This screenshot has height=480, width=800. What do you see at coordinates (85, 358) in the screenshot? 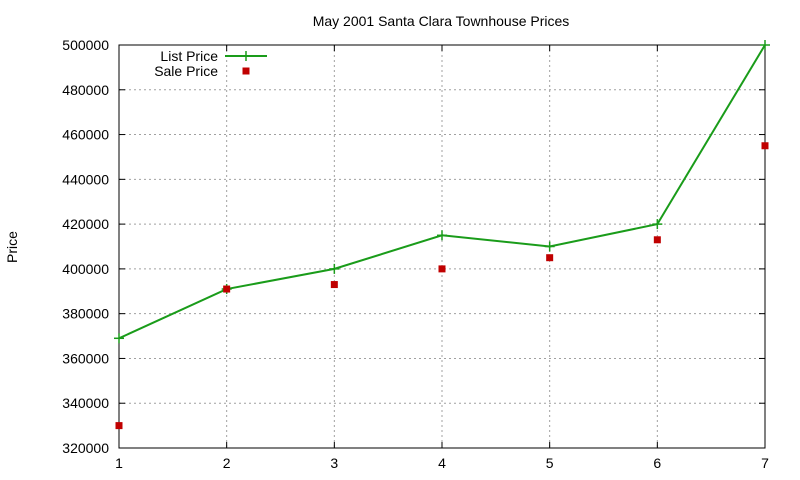
I see `y-tick-label: 360000` at bounding box center [85, 358].